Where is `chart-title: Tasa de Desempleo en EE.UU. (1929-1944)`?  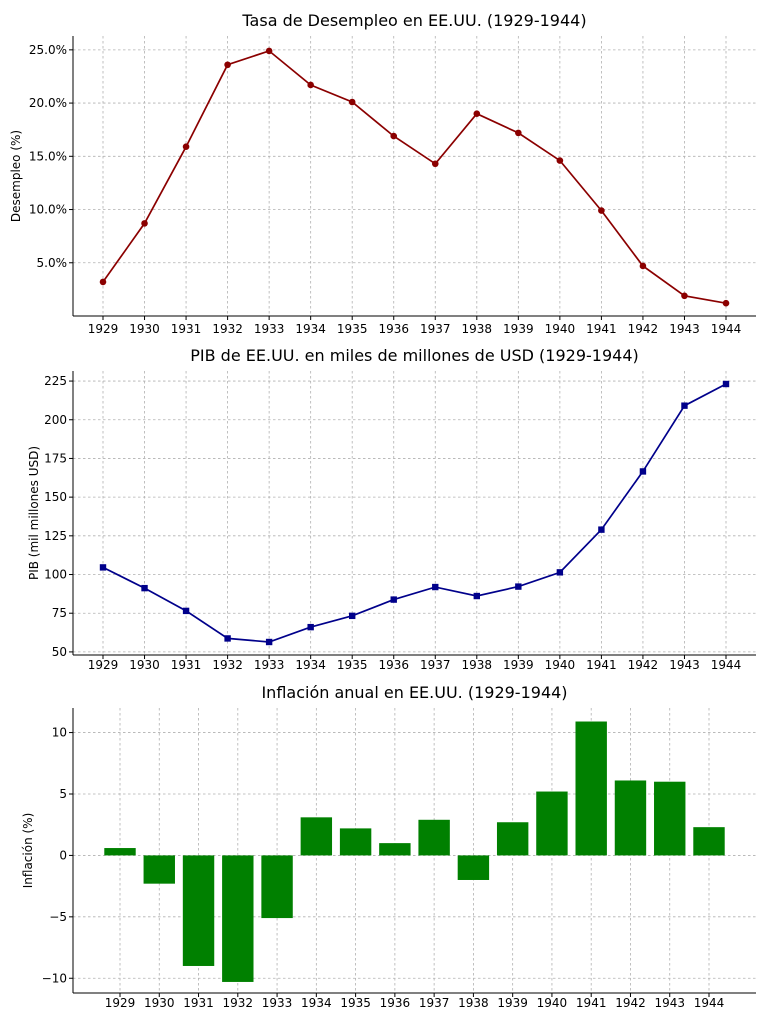 chart-title: Tasa de Desempleo en EE.UU. (1929-1944) is located at coordinates (413, 20).